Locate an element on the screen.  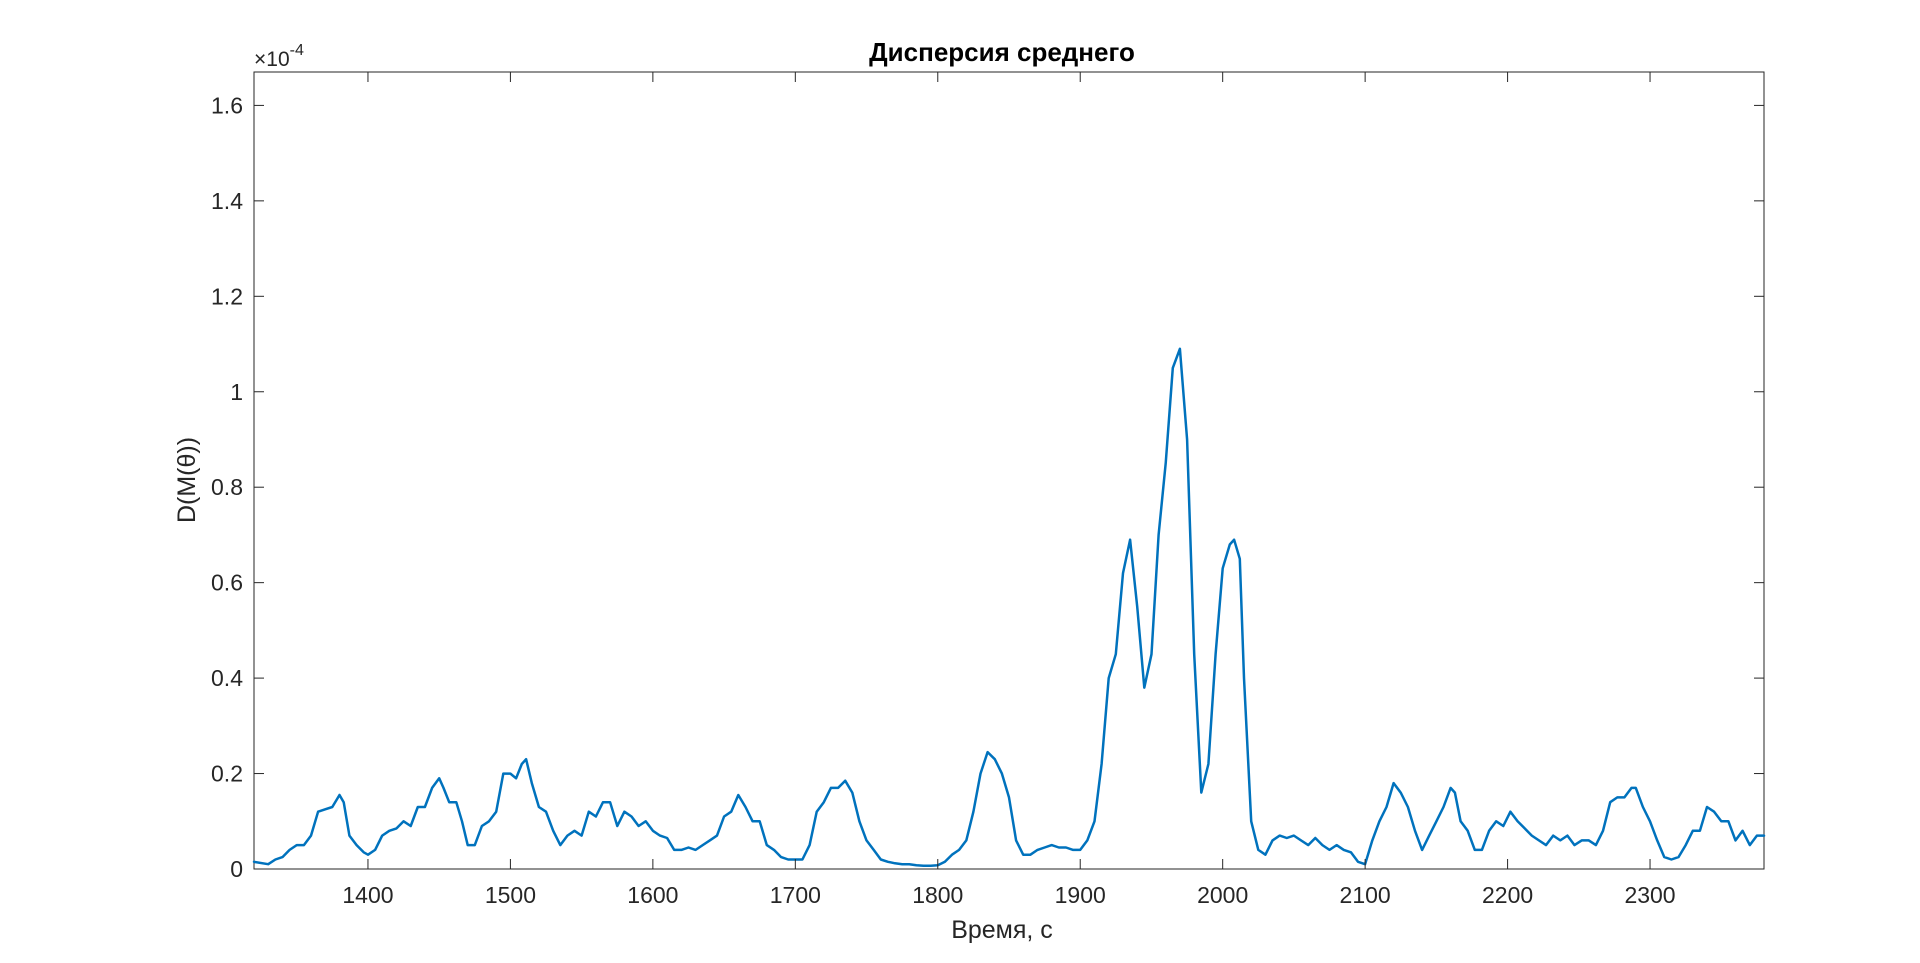
x-tick-label: 2300 is located at coordinates (1649, 895).